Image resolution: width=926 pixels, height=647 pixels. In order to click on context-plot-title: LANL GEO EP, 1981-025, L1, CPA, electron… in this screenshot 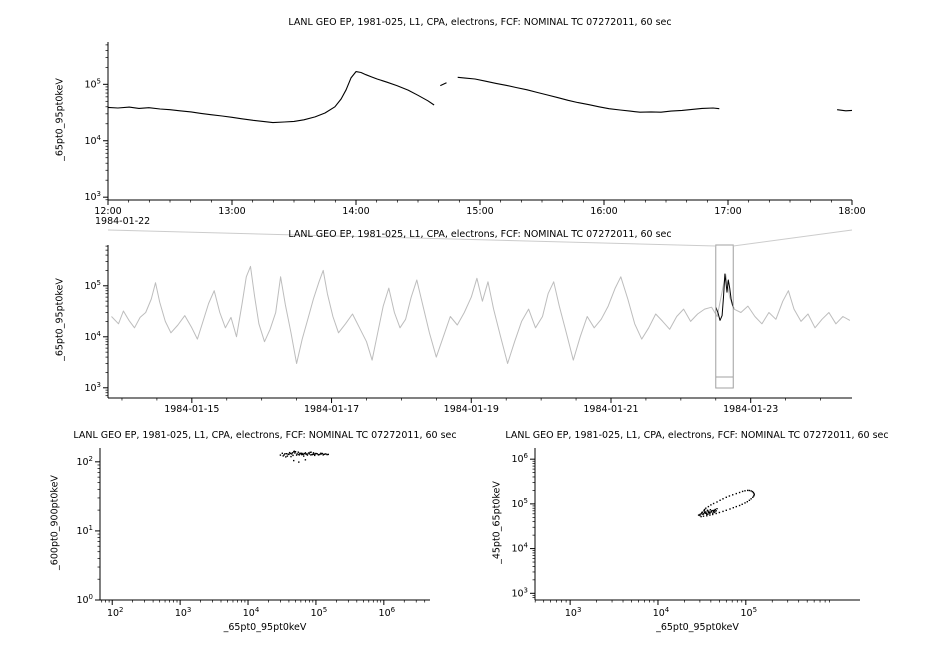, I will do `click(480, 234)`.